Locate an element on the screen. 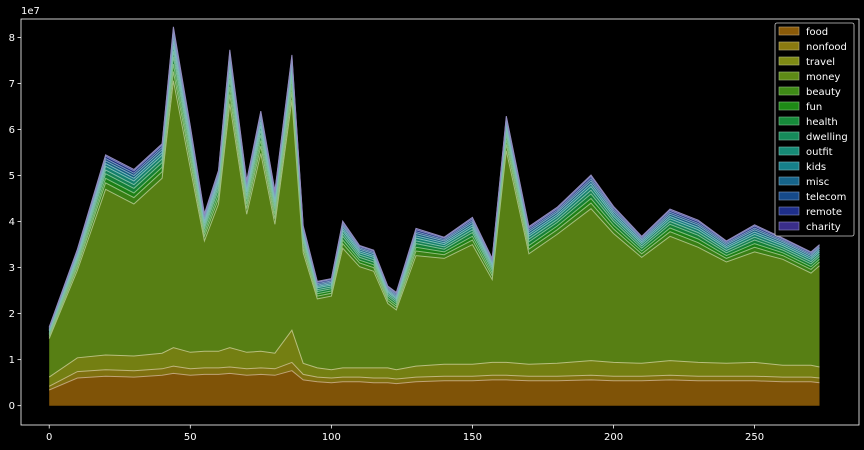 The height and width of the screenshot is (450, 864). area-travel is located at coordinates (434, 358).